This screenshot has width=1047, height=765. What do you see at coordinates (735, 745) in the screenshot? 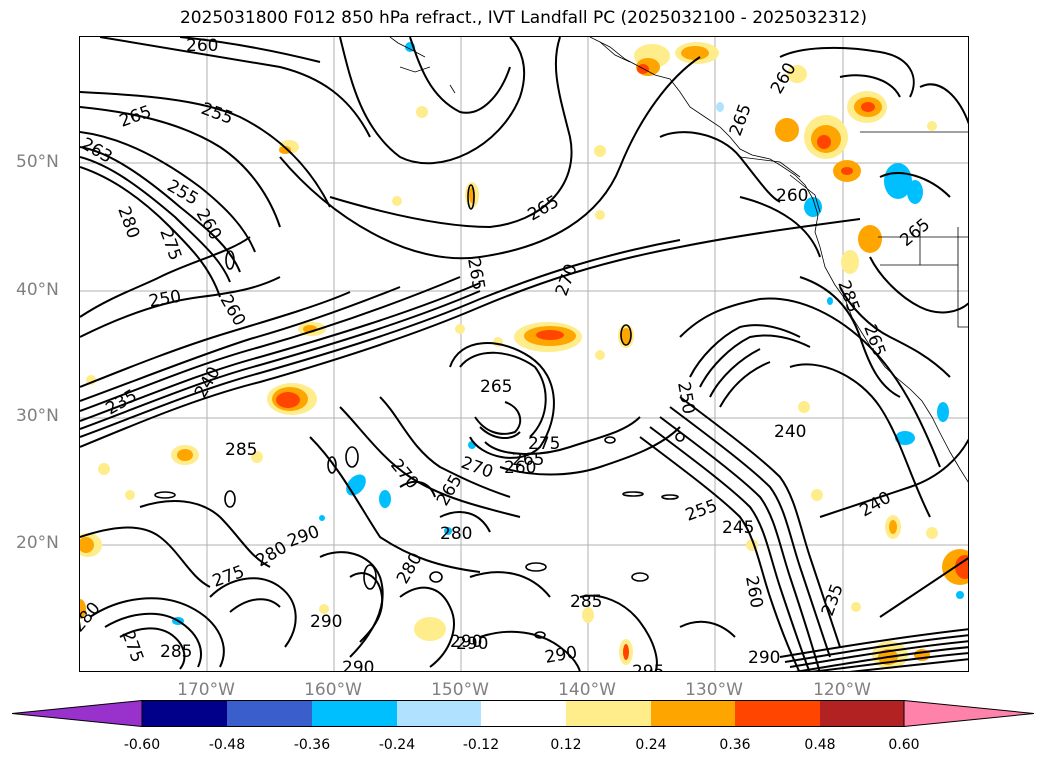
I see `colorbar-tick: 0.36` at bounding box center [735, 745].